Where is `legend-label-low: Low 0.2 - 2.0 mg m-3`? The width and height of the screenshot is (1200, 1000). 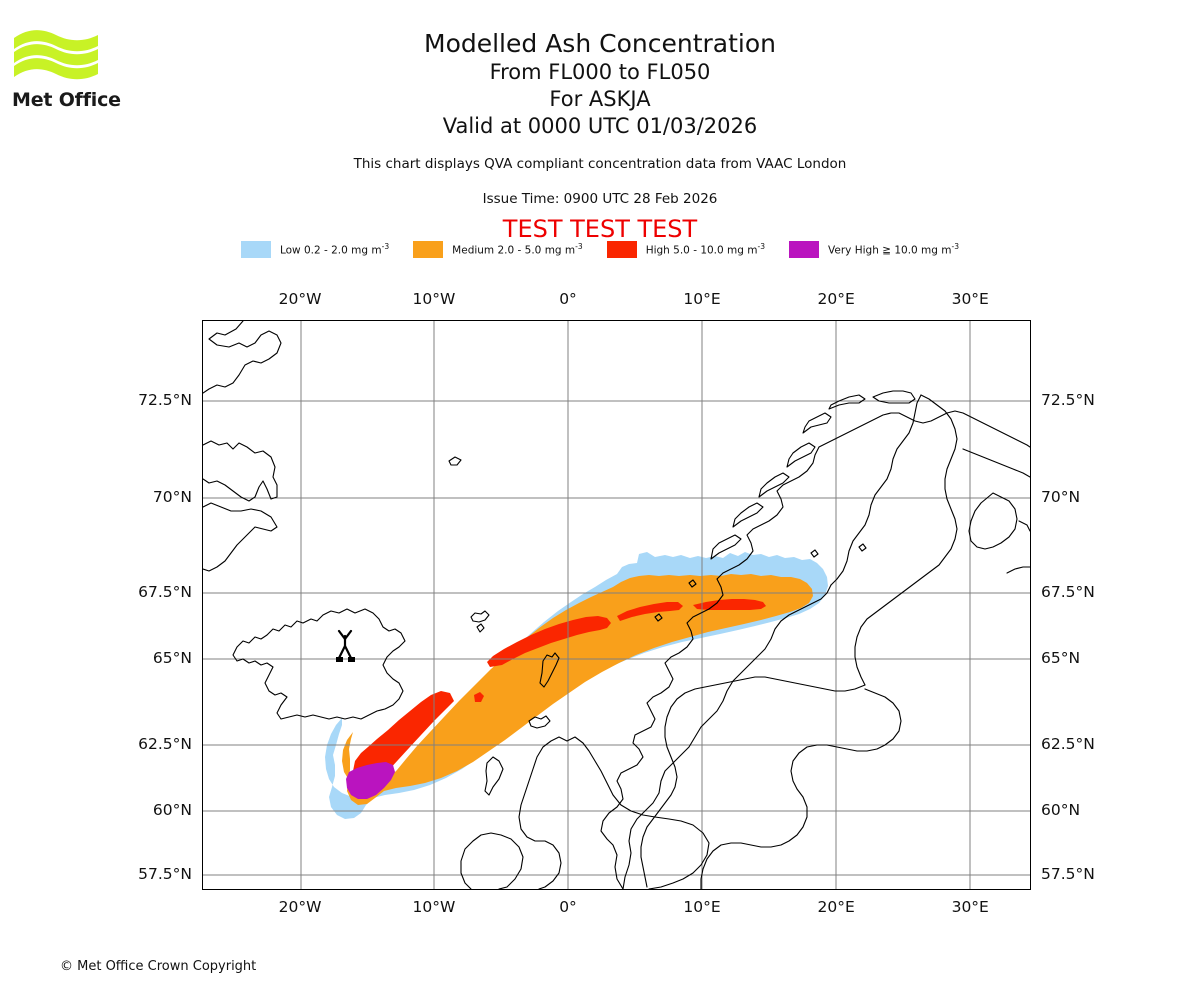 legend-label-low: Low 0.2 - 2.0 mg m-3 is located at coordinates (334, 249).